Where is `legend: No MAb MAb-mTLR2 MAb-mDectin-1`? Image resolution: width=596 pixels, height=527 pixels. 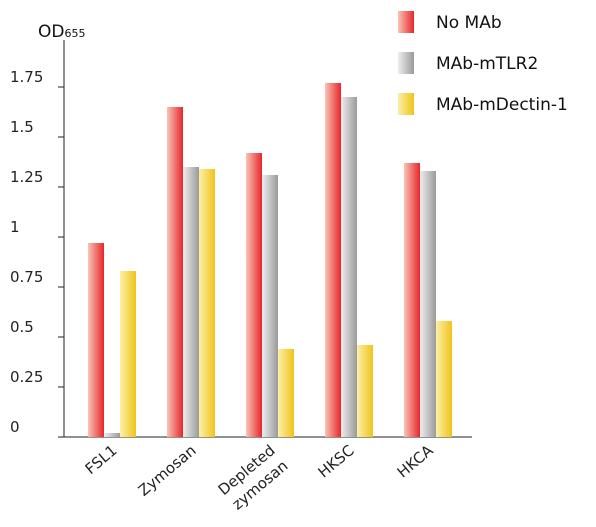
legend: No MAb MAb-mTLR2 MAb-mDectin-1 is located at coordinates (483, 63).